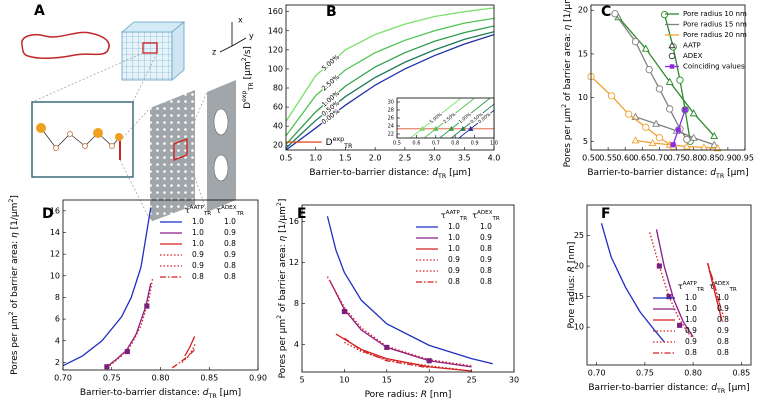 This screenshot has width=769, height=401. I want to click on x-tick-label: 0.5, so click(397, 144).